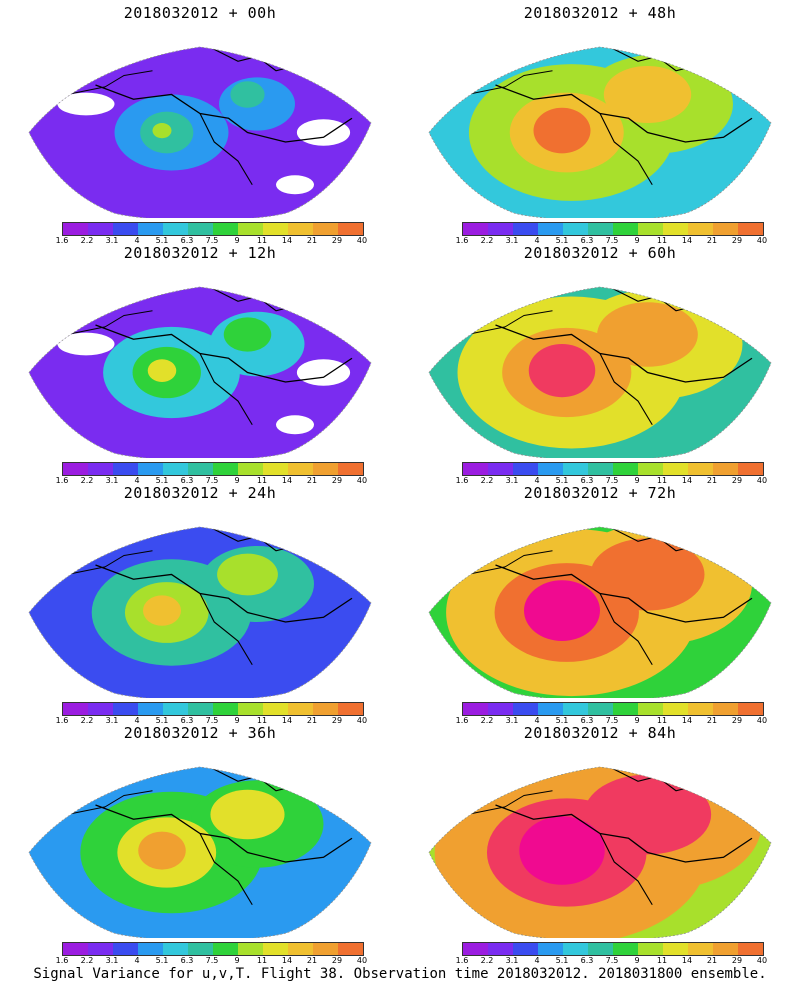 Image resolution: width=800 pixels, height=1000 pixels. I want to click on panel-title: 2018032012 + 72h, so click(600, 493).